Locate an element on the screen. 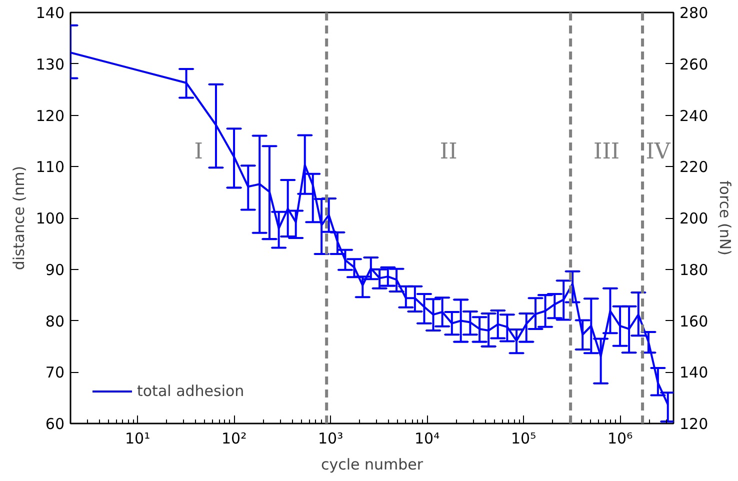 The image size is (738, 481). y-tick-label: 110 is located at coordinates (50, 167).